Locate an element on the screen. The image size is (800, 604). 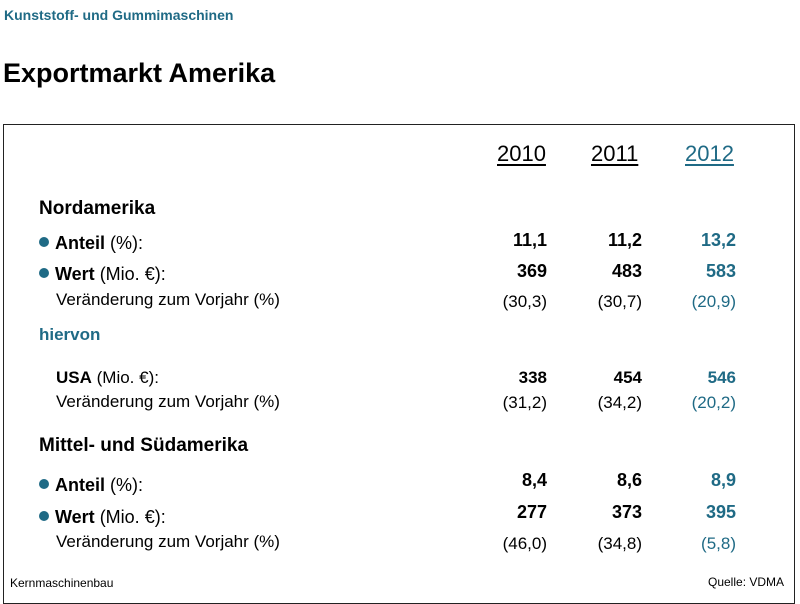
year-header-2011: 2011 is located at coordinates (615, 153).